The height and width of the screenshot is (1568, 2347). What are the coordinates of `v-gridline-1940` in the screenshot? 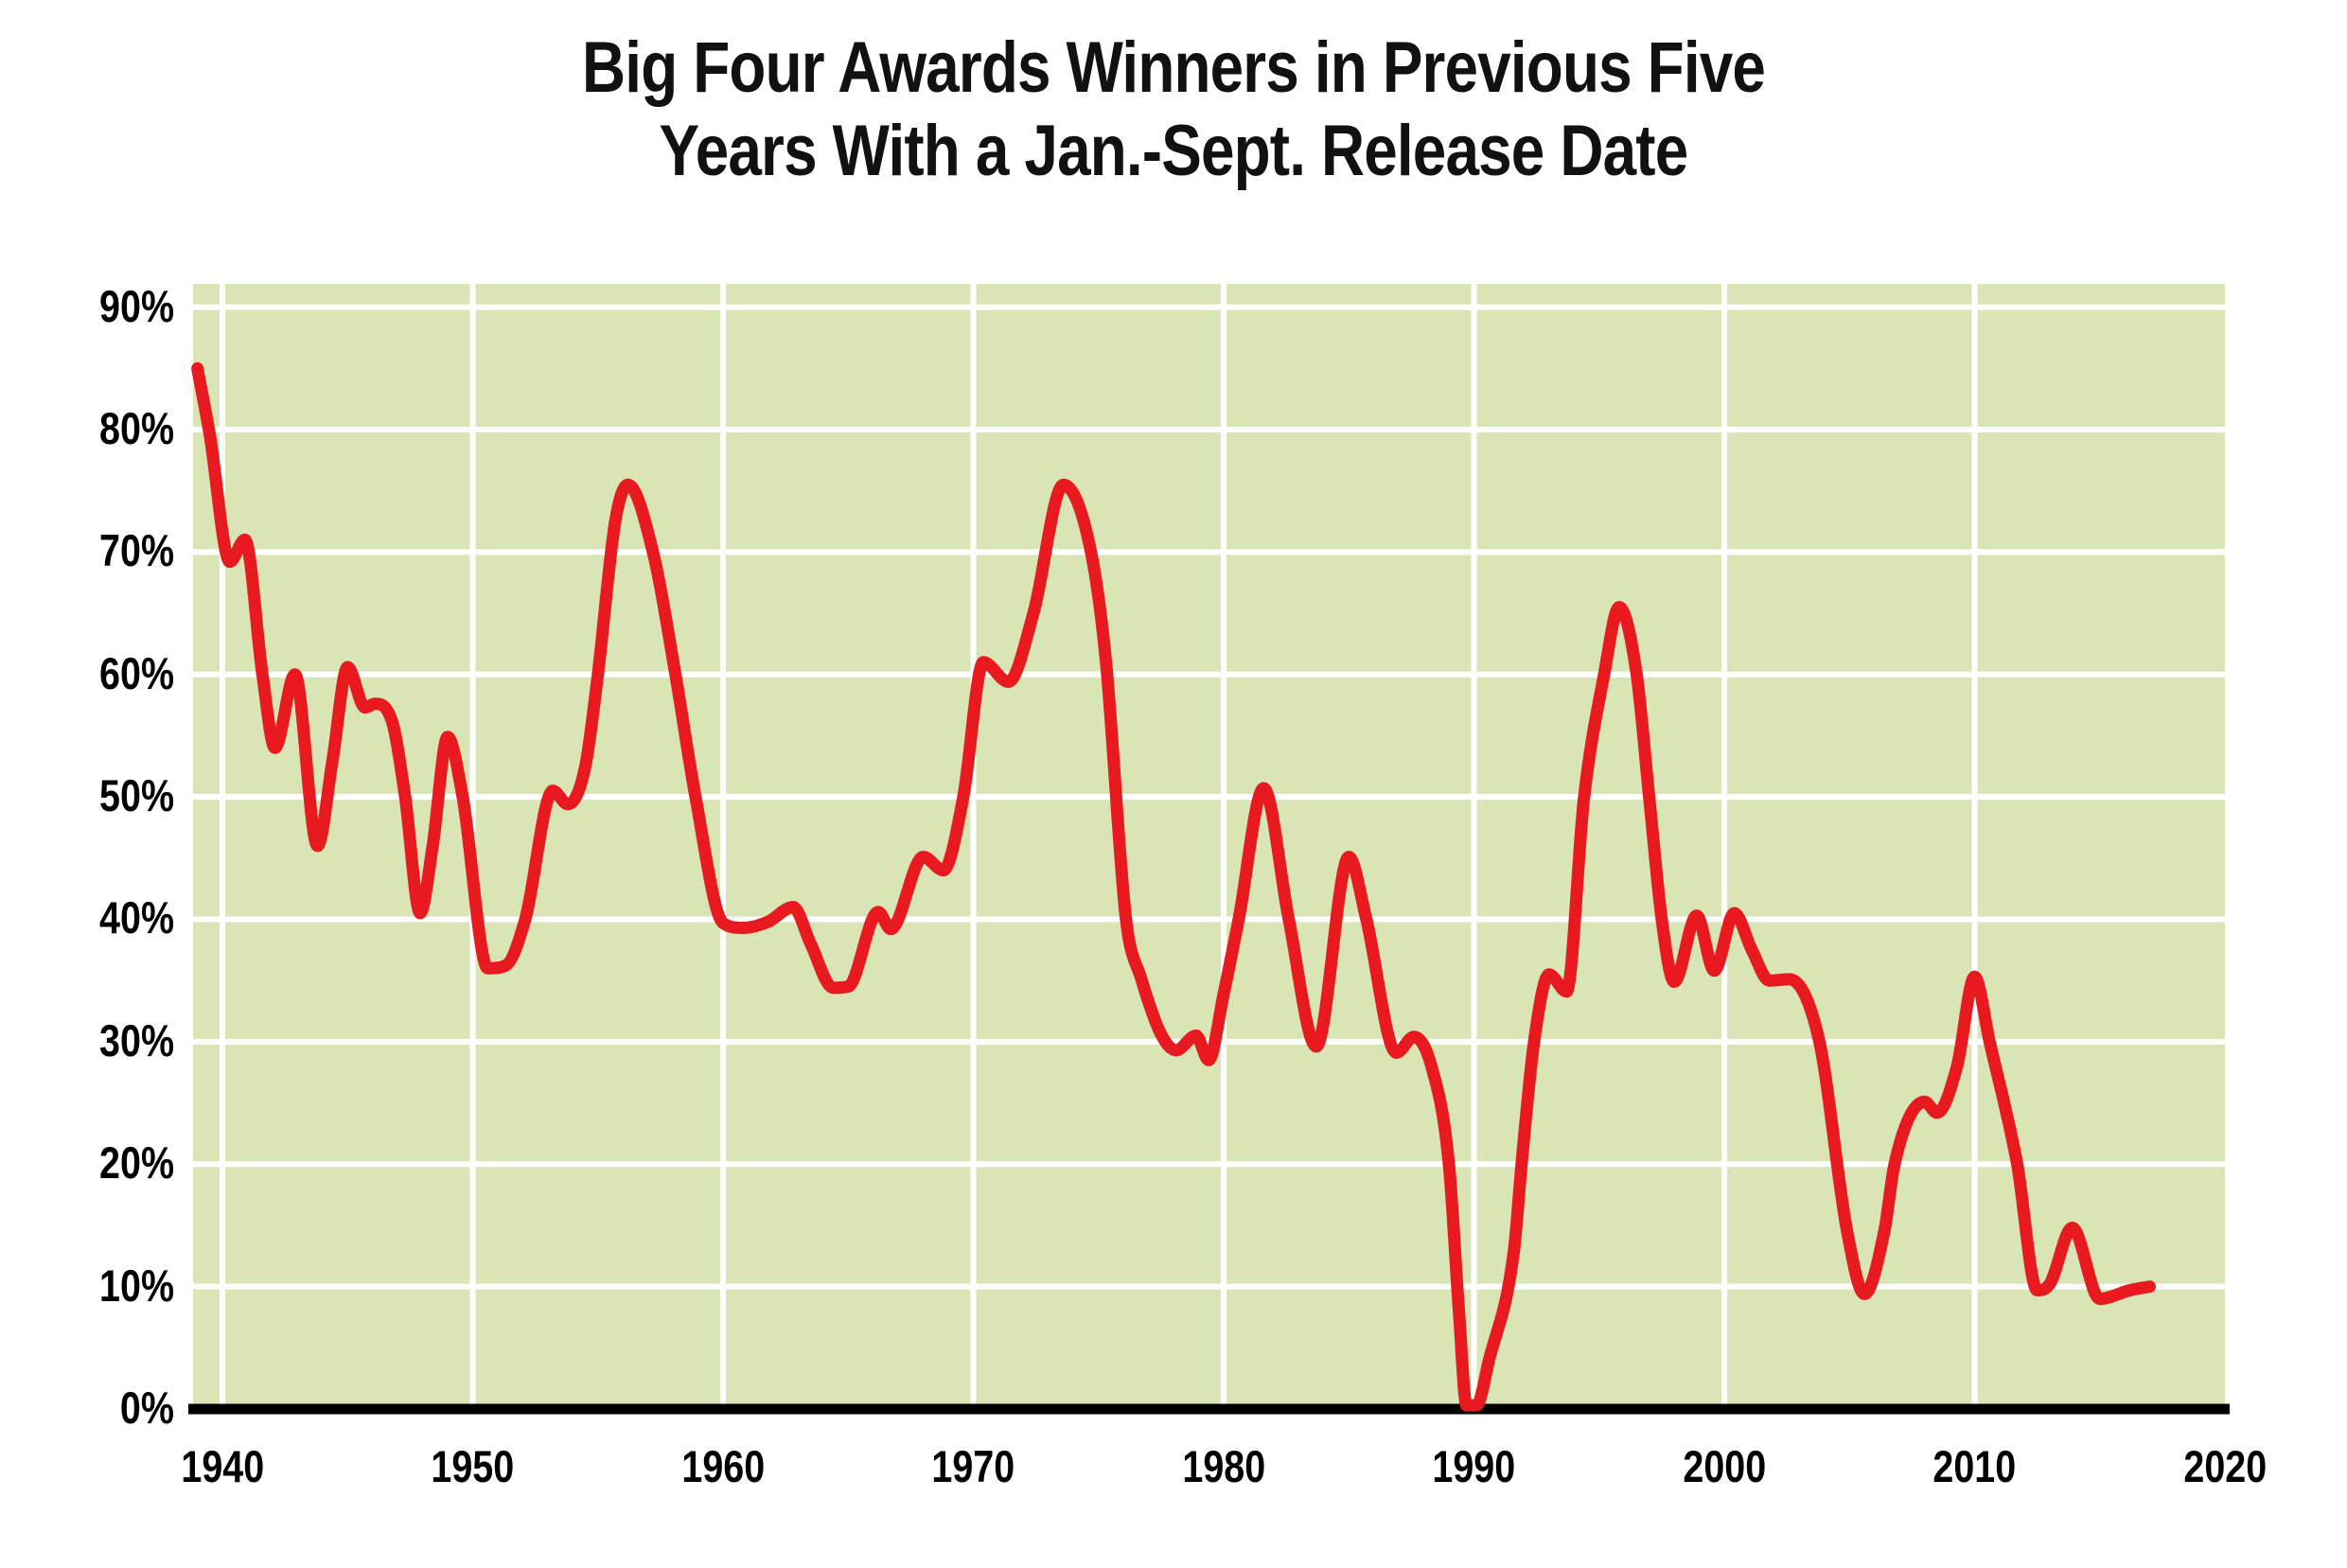 It's located at (222, 846).